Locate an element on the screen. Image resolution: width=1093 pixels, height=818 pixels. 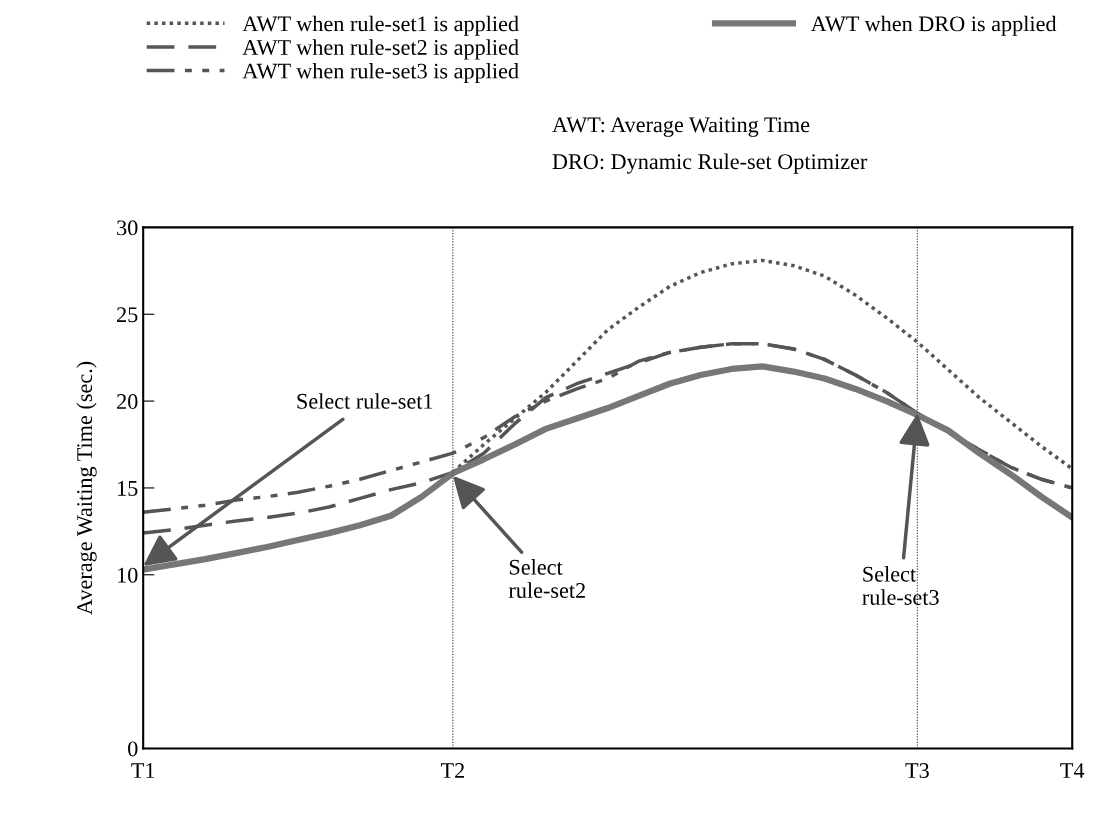
annotation: Select rule-set3 is located at coordinates (900, 585).